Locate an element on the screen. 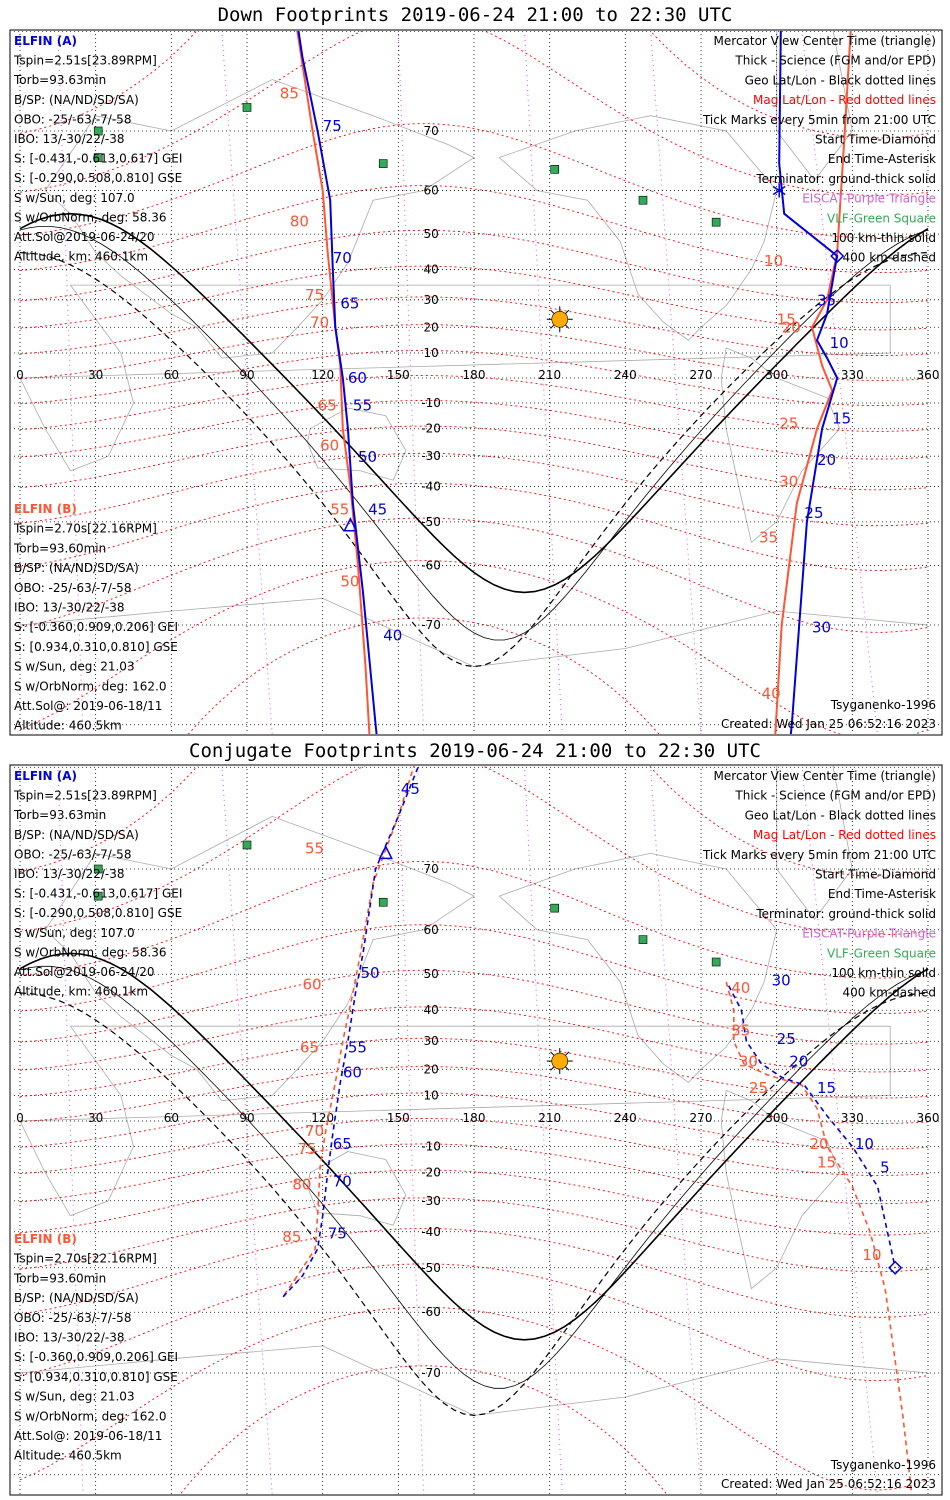  legend-entry: Mag Lat/Lon - Red dotted lines is located at coordinates (844, 100).